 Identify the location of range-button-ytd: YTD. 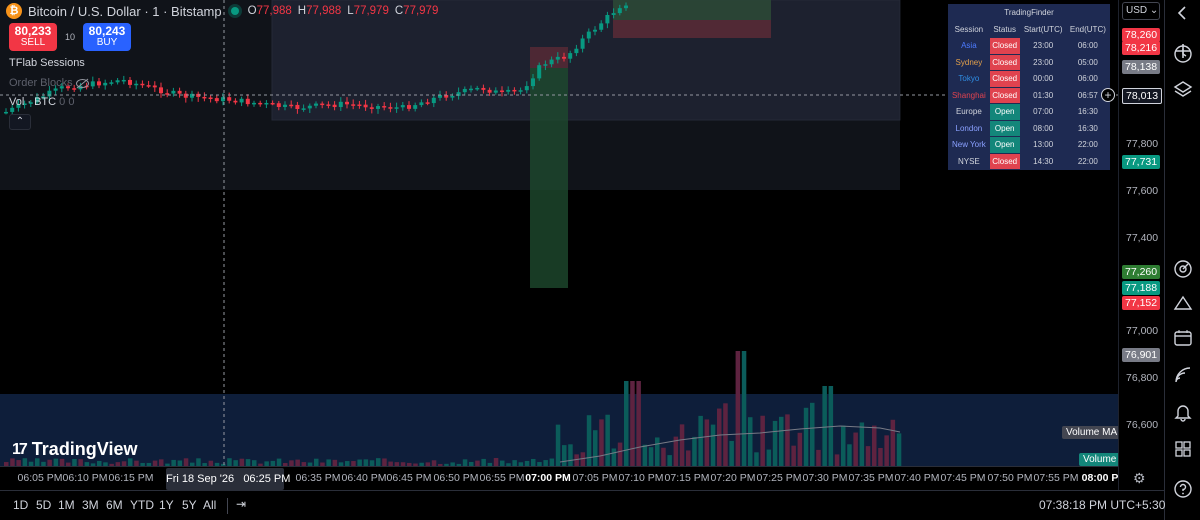
(142, 505).